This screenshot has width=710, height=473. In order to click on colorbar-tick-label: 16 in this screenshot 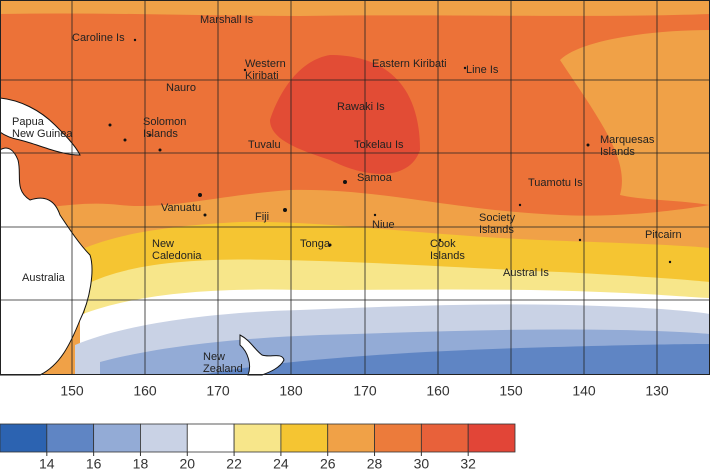, I will do `click(94, 464)`.